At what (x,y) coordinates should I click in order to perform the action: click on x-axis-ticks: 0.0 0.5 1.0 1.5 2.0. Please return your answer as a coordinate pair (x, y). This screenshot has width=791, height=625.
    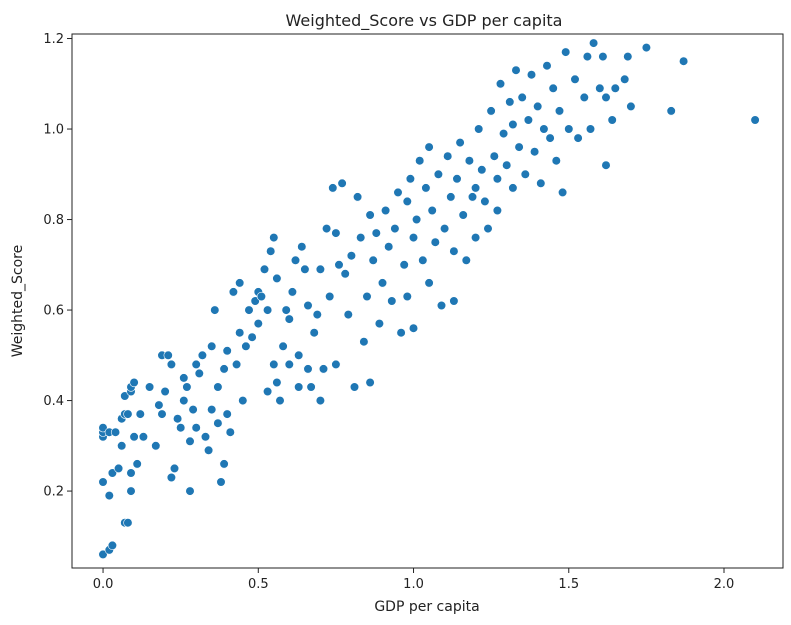
    Looking at the image, I should click on (413, 580).